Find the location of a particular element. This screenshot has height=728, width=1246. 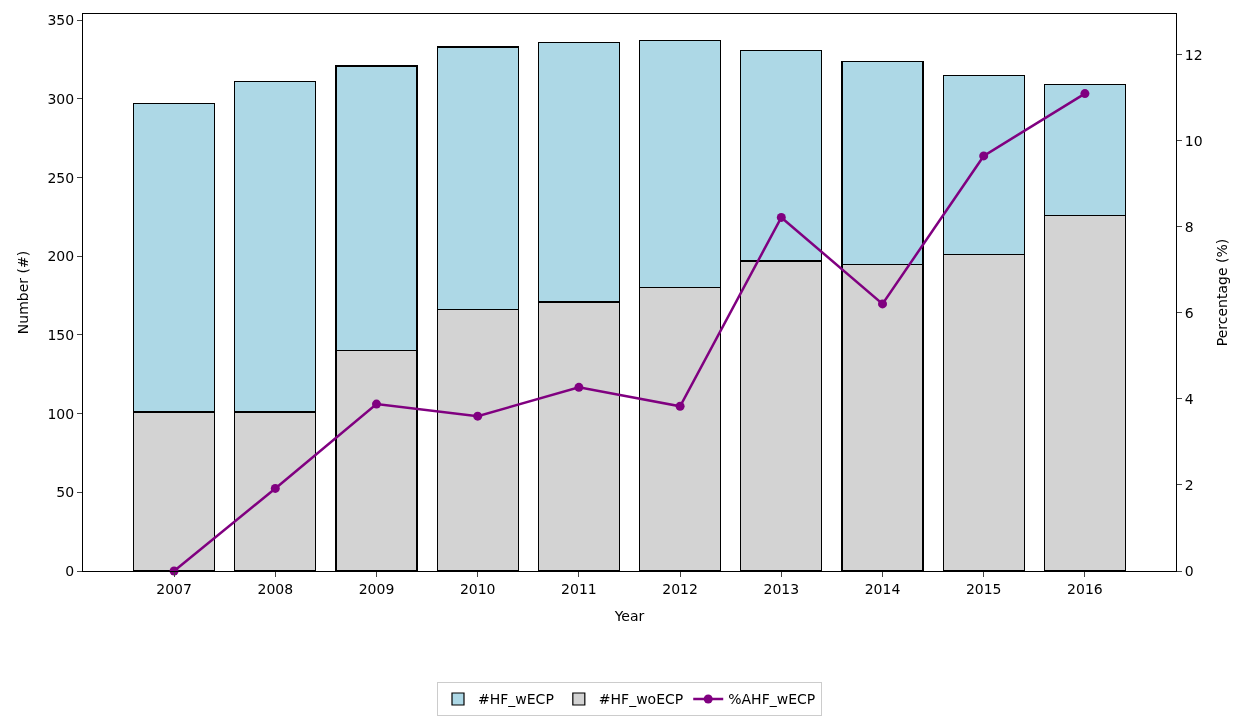

x-tick-label: 2008 is located at coordinates (275, 588).